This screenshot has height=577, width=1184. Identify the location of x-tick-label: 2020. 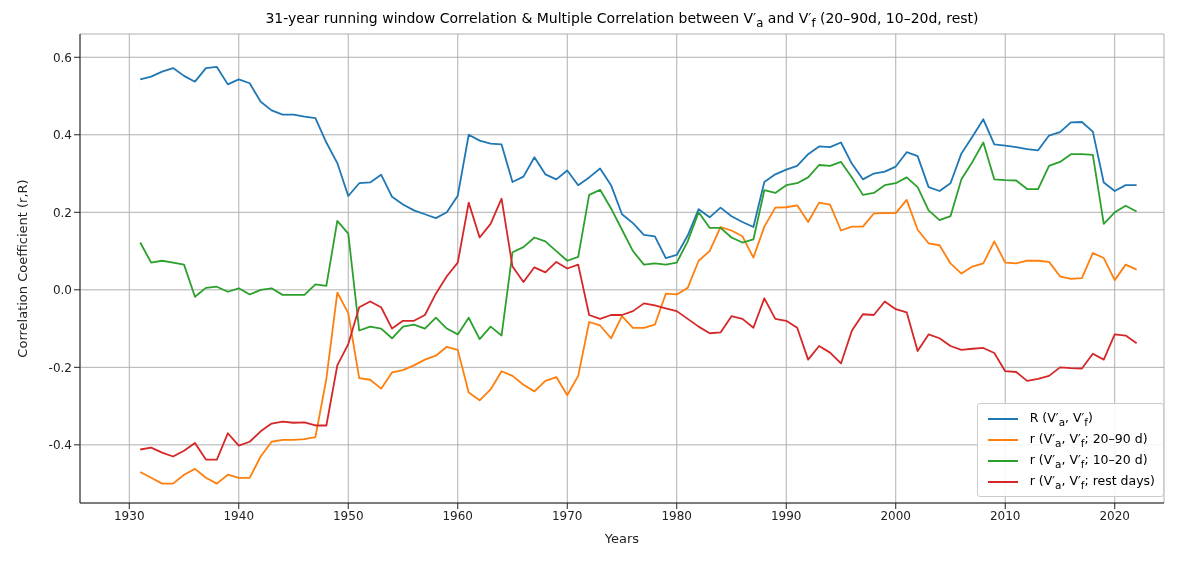
(1114, 515).